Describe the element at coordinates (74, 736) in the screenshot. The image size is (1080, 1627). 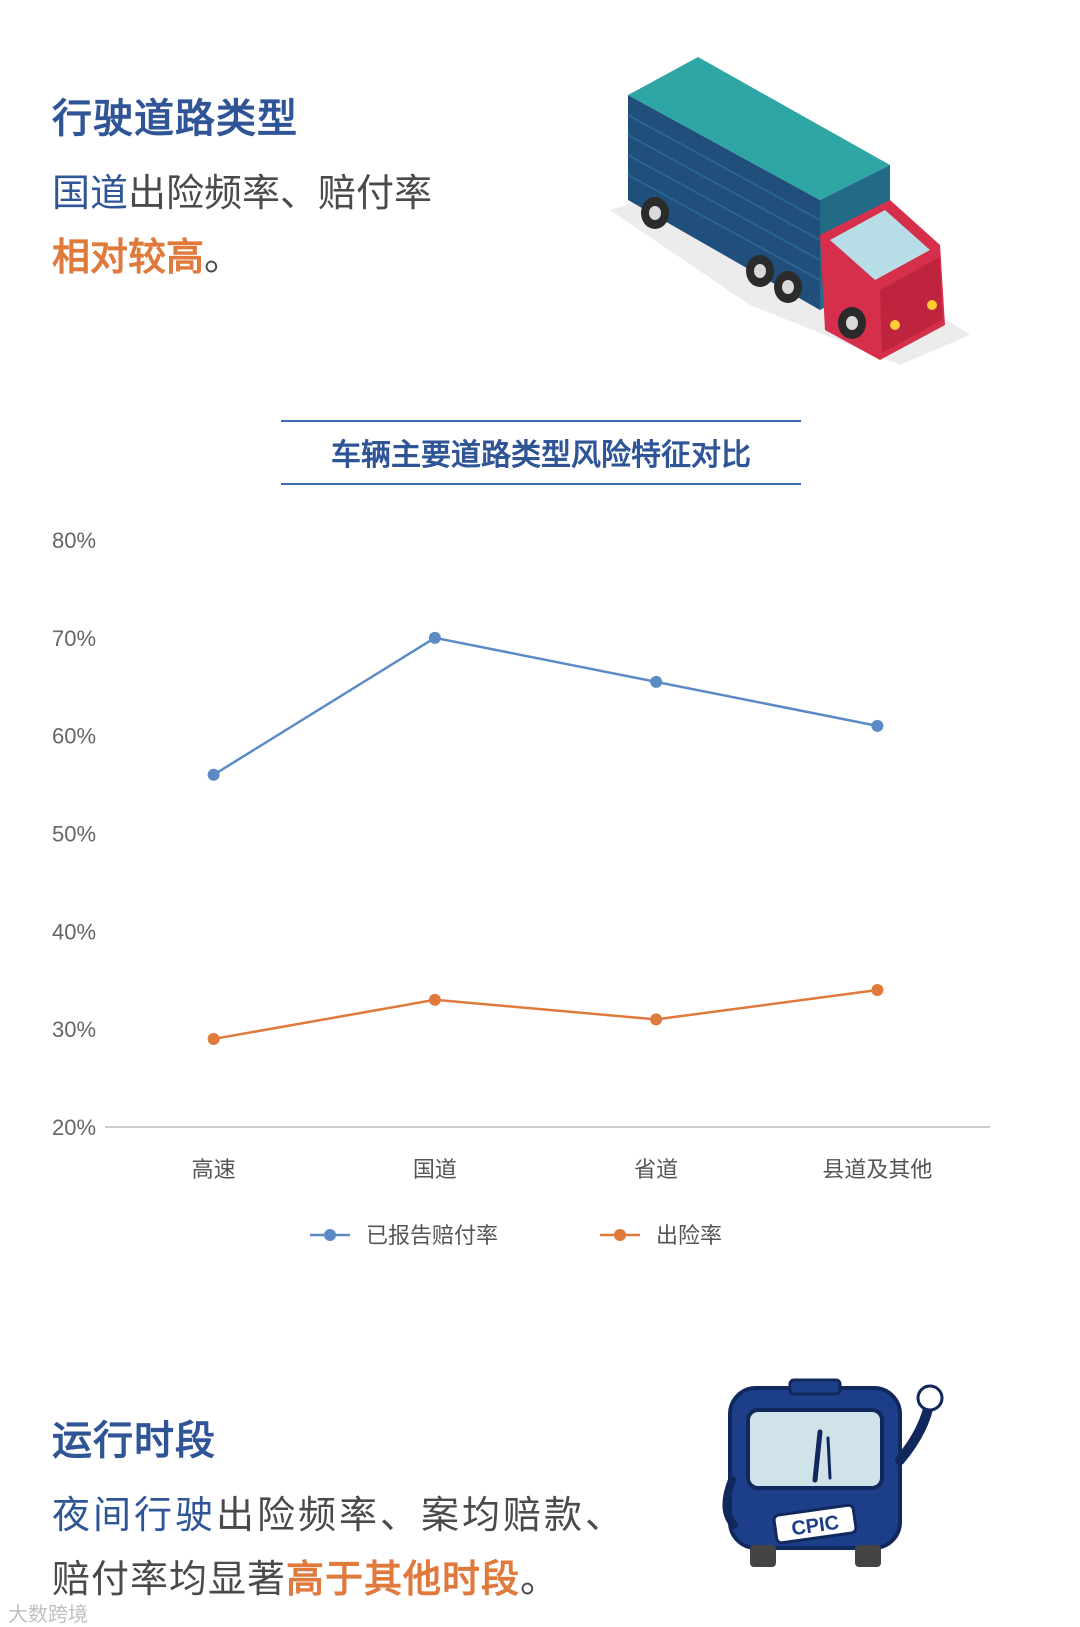
I see `y-tick-label: 60%` at that location.